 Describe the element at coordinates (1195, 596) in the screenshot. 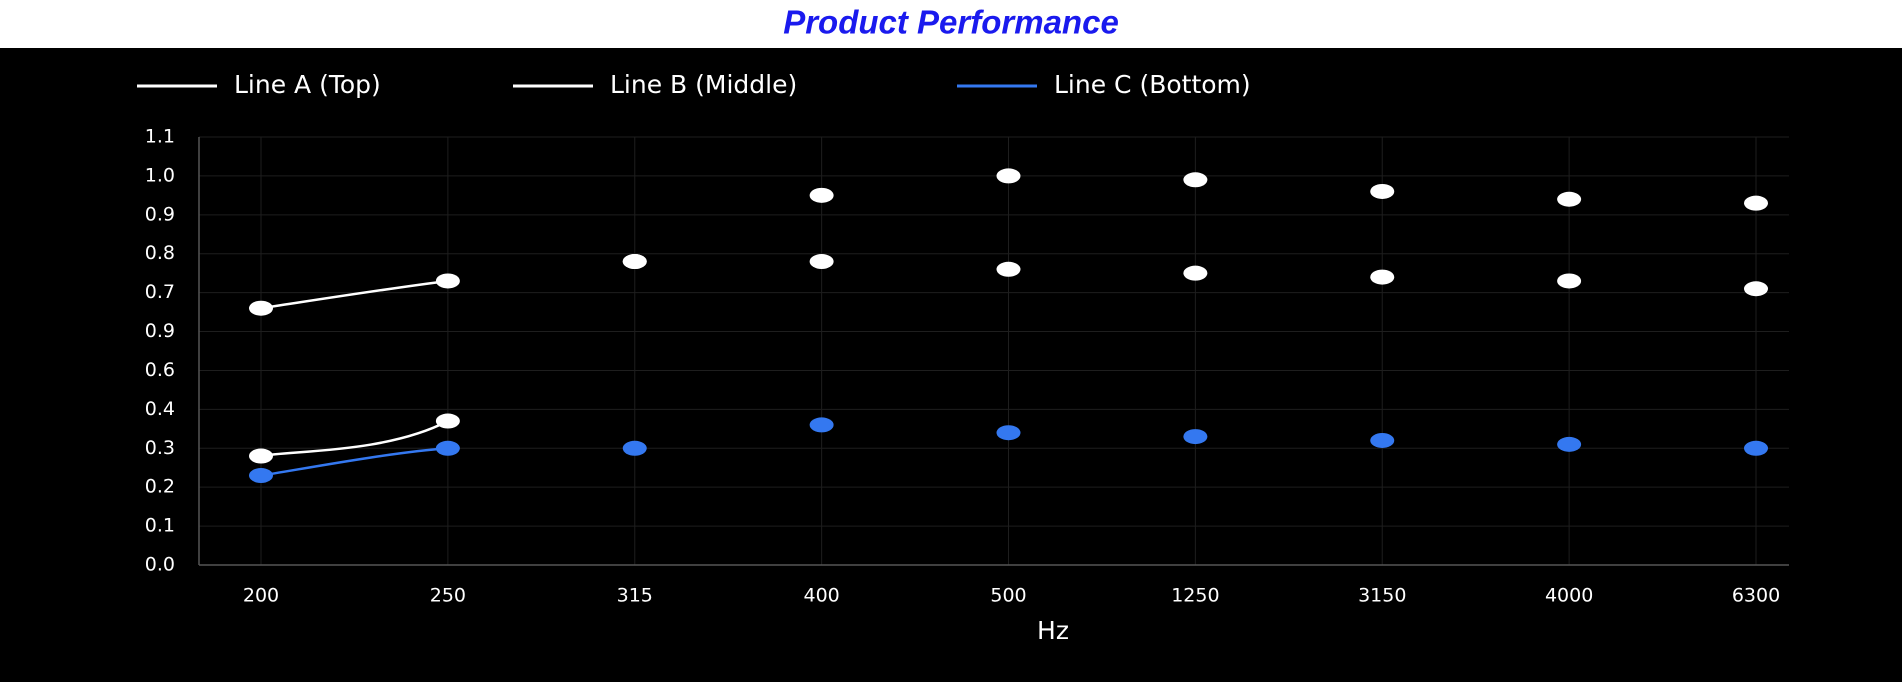

I see `x-tick-label: 1250` at that location.